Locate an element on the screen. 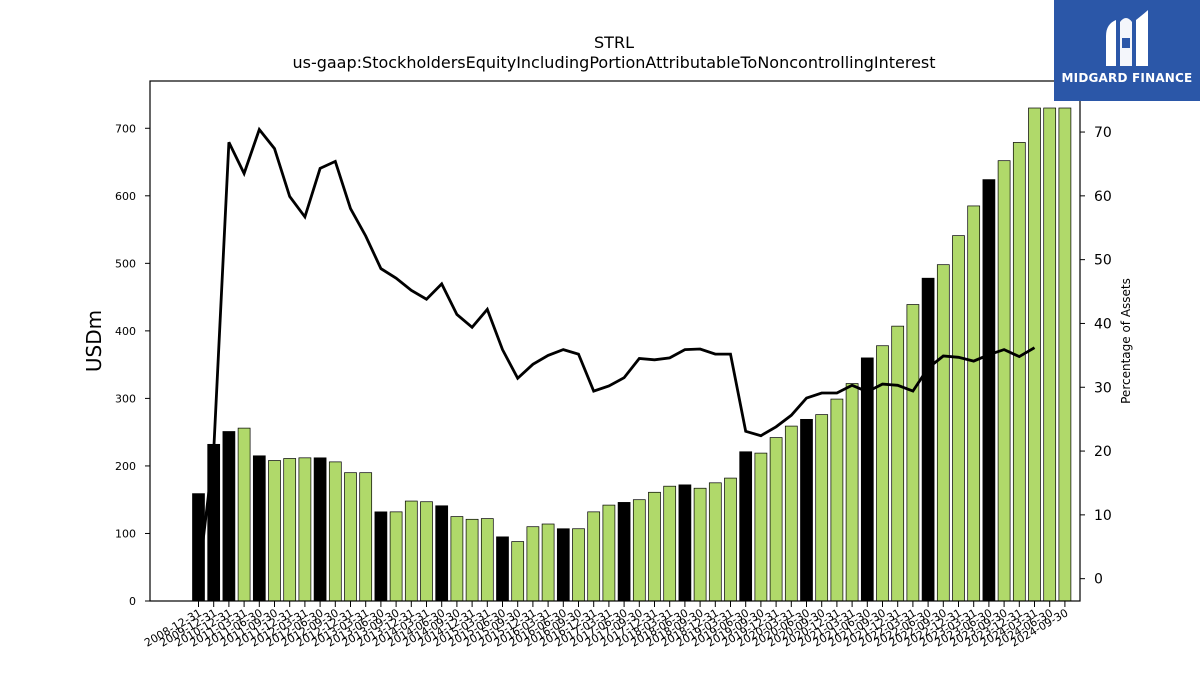 The height and width of the screenshot is (675, 1200). y-tick-label: 500 is located at coordinates (125, 263).